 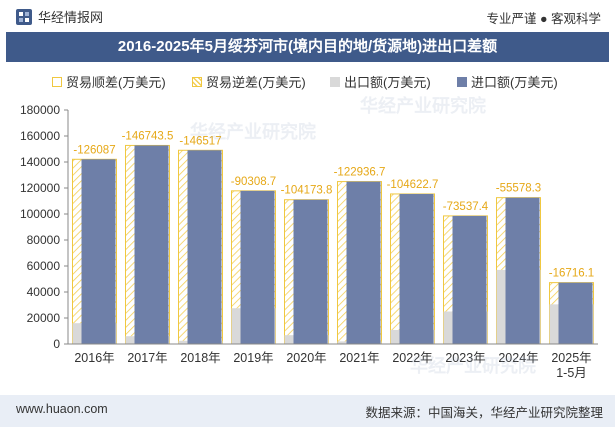 What do you see at coordinates (253, 182) in the screenshot?
I see `balance-label: -90308.7` at bounding box center [253, 182].